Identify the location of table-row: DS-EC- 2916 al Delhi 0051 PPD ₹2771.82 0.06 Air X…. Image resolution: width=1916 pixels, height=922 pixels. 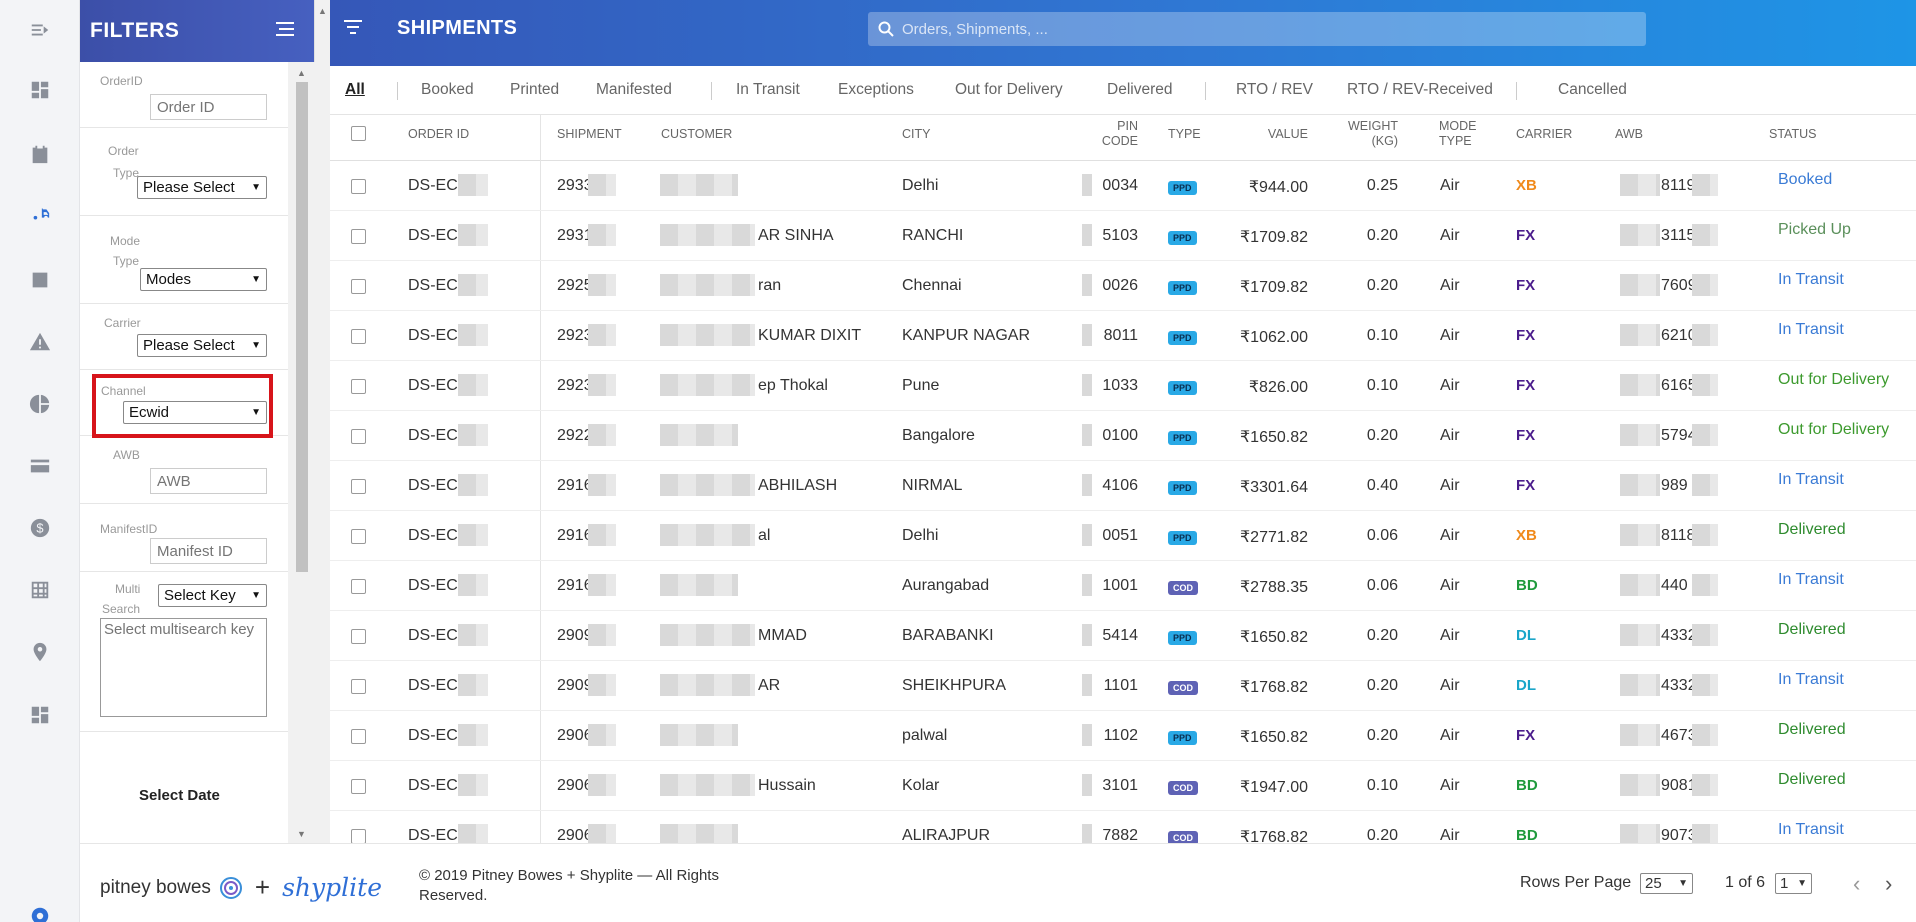
(1123, 536).